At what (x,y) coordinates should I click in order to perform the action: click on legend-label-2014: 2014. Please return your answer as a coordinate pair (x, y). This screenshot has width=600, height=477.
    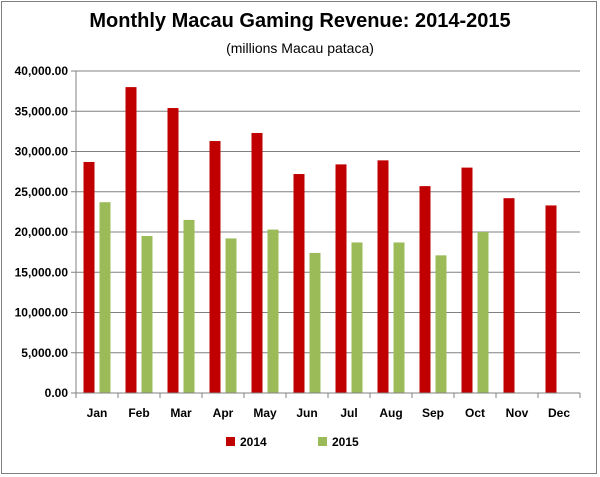
    Looking at the image, I should click on (253, 442).